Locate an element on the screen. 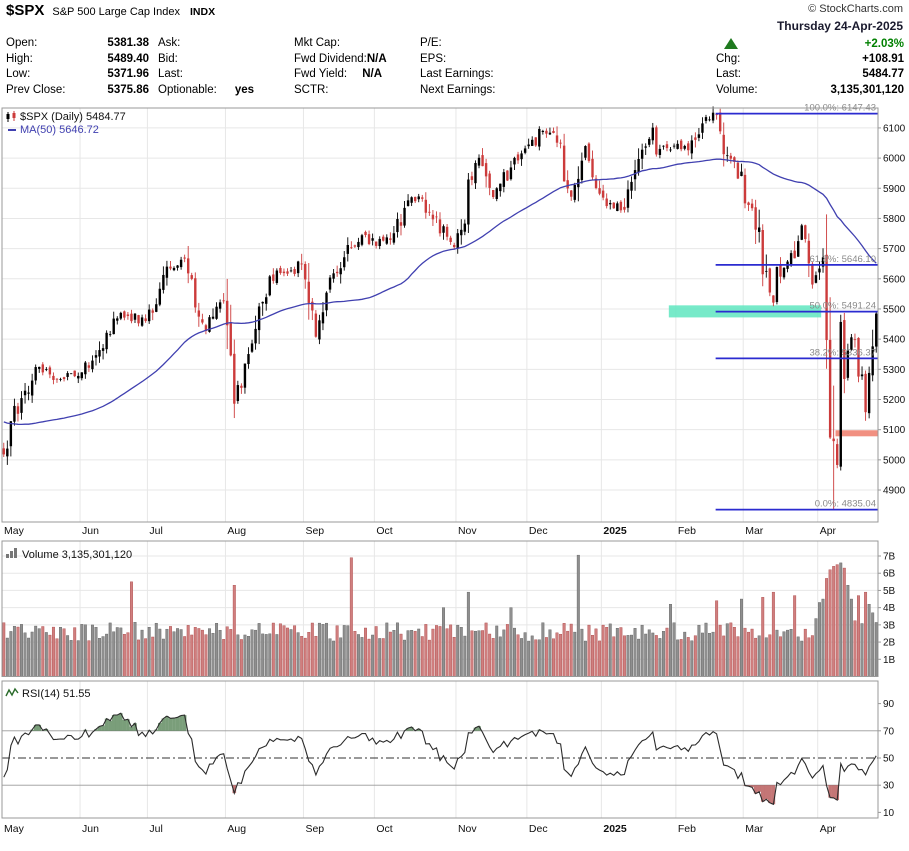 The width and height of the screenshot is (909, 851). quote-label: Fwd Dividend: is located at coordinates (330, 58).